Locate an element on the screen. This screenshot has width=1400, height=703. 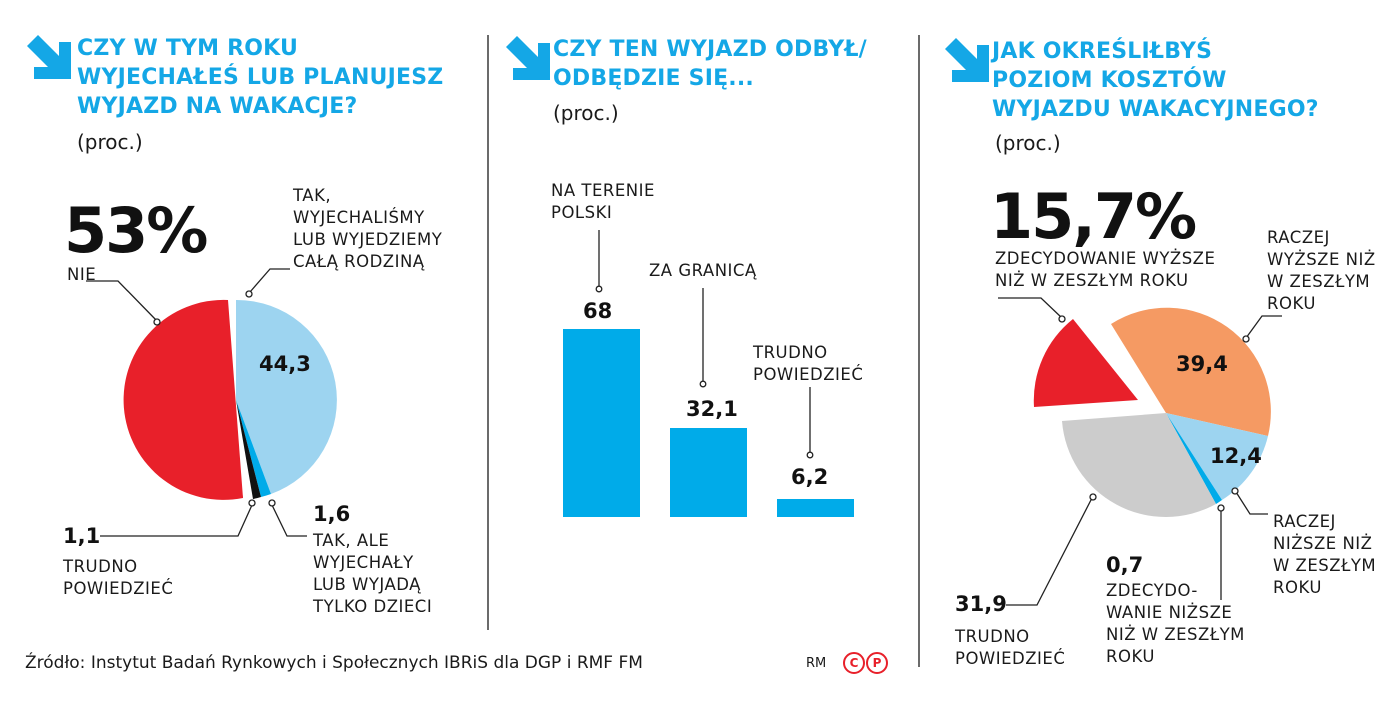
label-trudno: TRUDNO POWIEDZIEĆ is located at coordinates (118, 577).